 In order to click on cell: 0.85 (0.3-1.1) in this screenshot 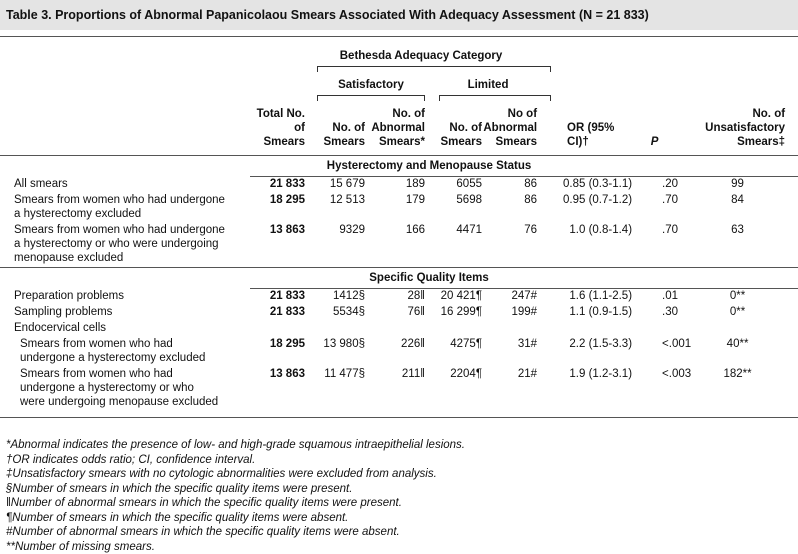, I will do `click(584, 185)`.